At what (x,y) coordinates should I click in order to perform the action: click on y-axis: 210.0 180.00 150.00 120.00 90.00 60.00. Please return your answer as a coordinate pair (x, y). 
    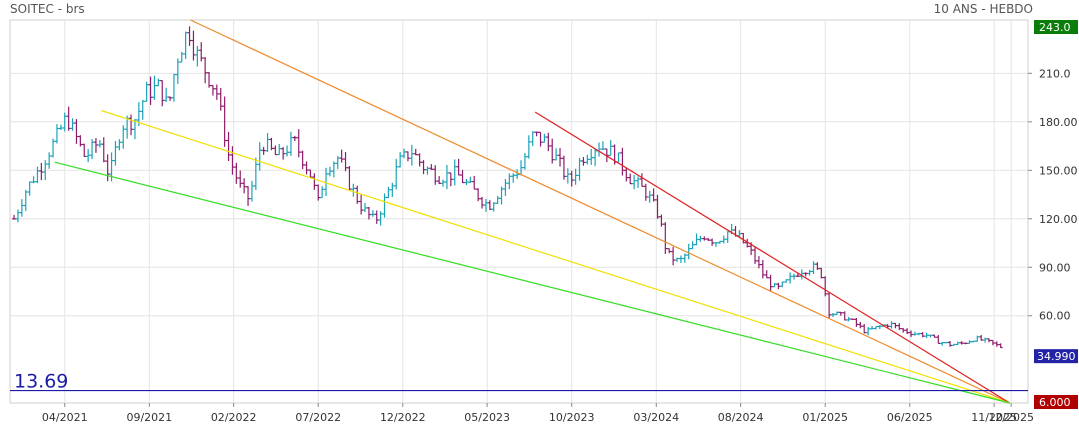
    Looking at the image, I should click on (1053, 195).